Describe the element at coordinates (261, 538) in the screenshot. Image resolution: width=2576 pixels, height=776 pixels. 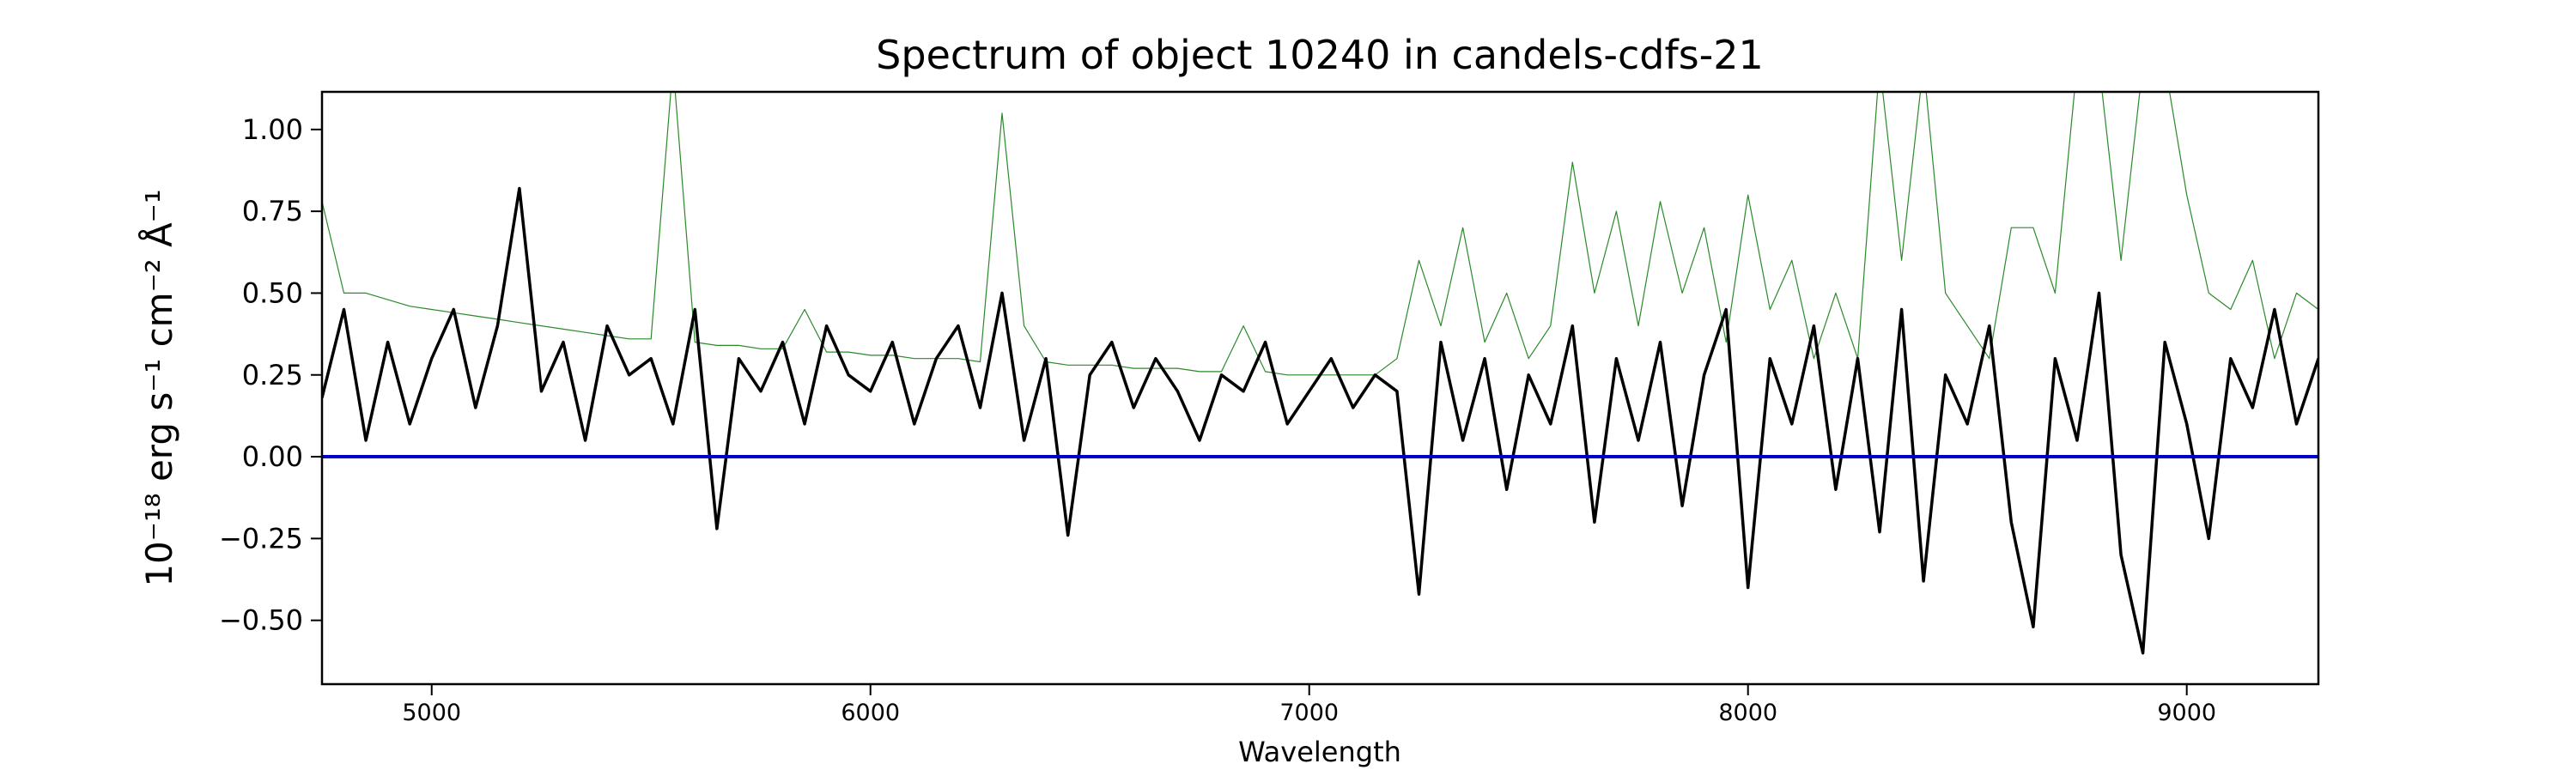
I see `y-tick-label: −0.25` at that location.